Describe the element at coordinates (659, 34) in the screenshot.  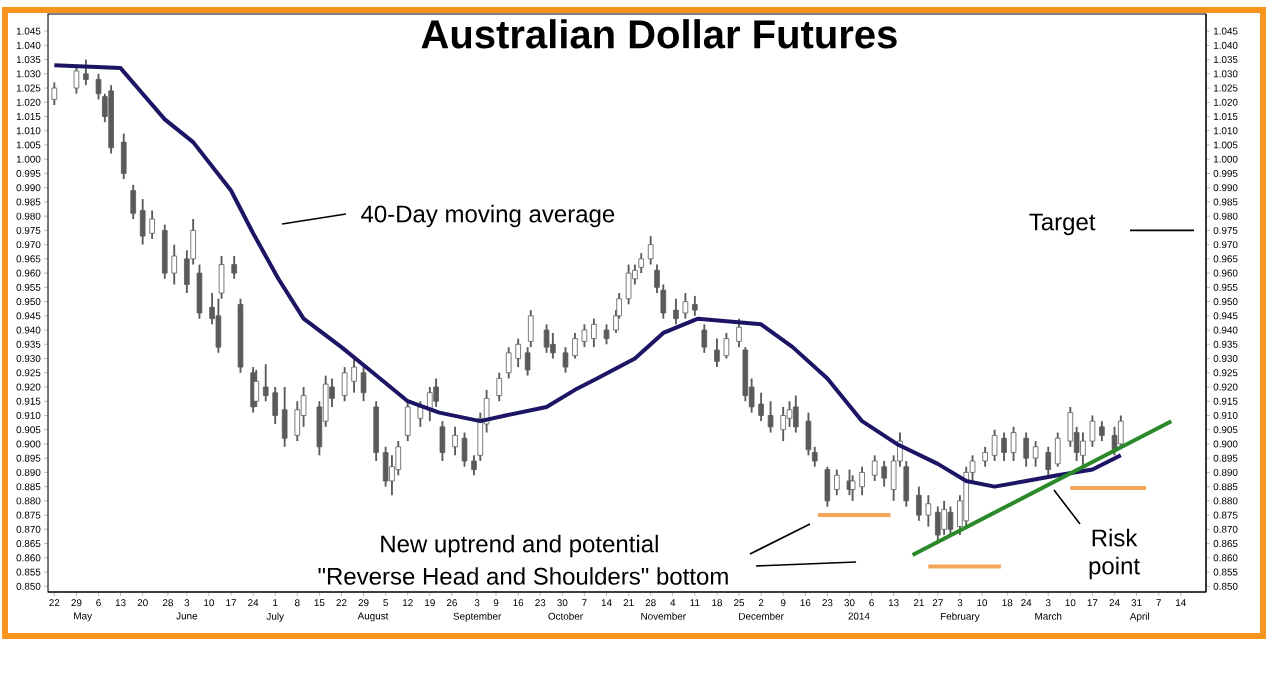
I see `chart-title: Australian Dollar Futures` at that location.